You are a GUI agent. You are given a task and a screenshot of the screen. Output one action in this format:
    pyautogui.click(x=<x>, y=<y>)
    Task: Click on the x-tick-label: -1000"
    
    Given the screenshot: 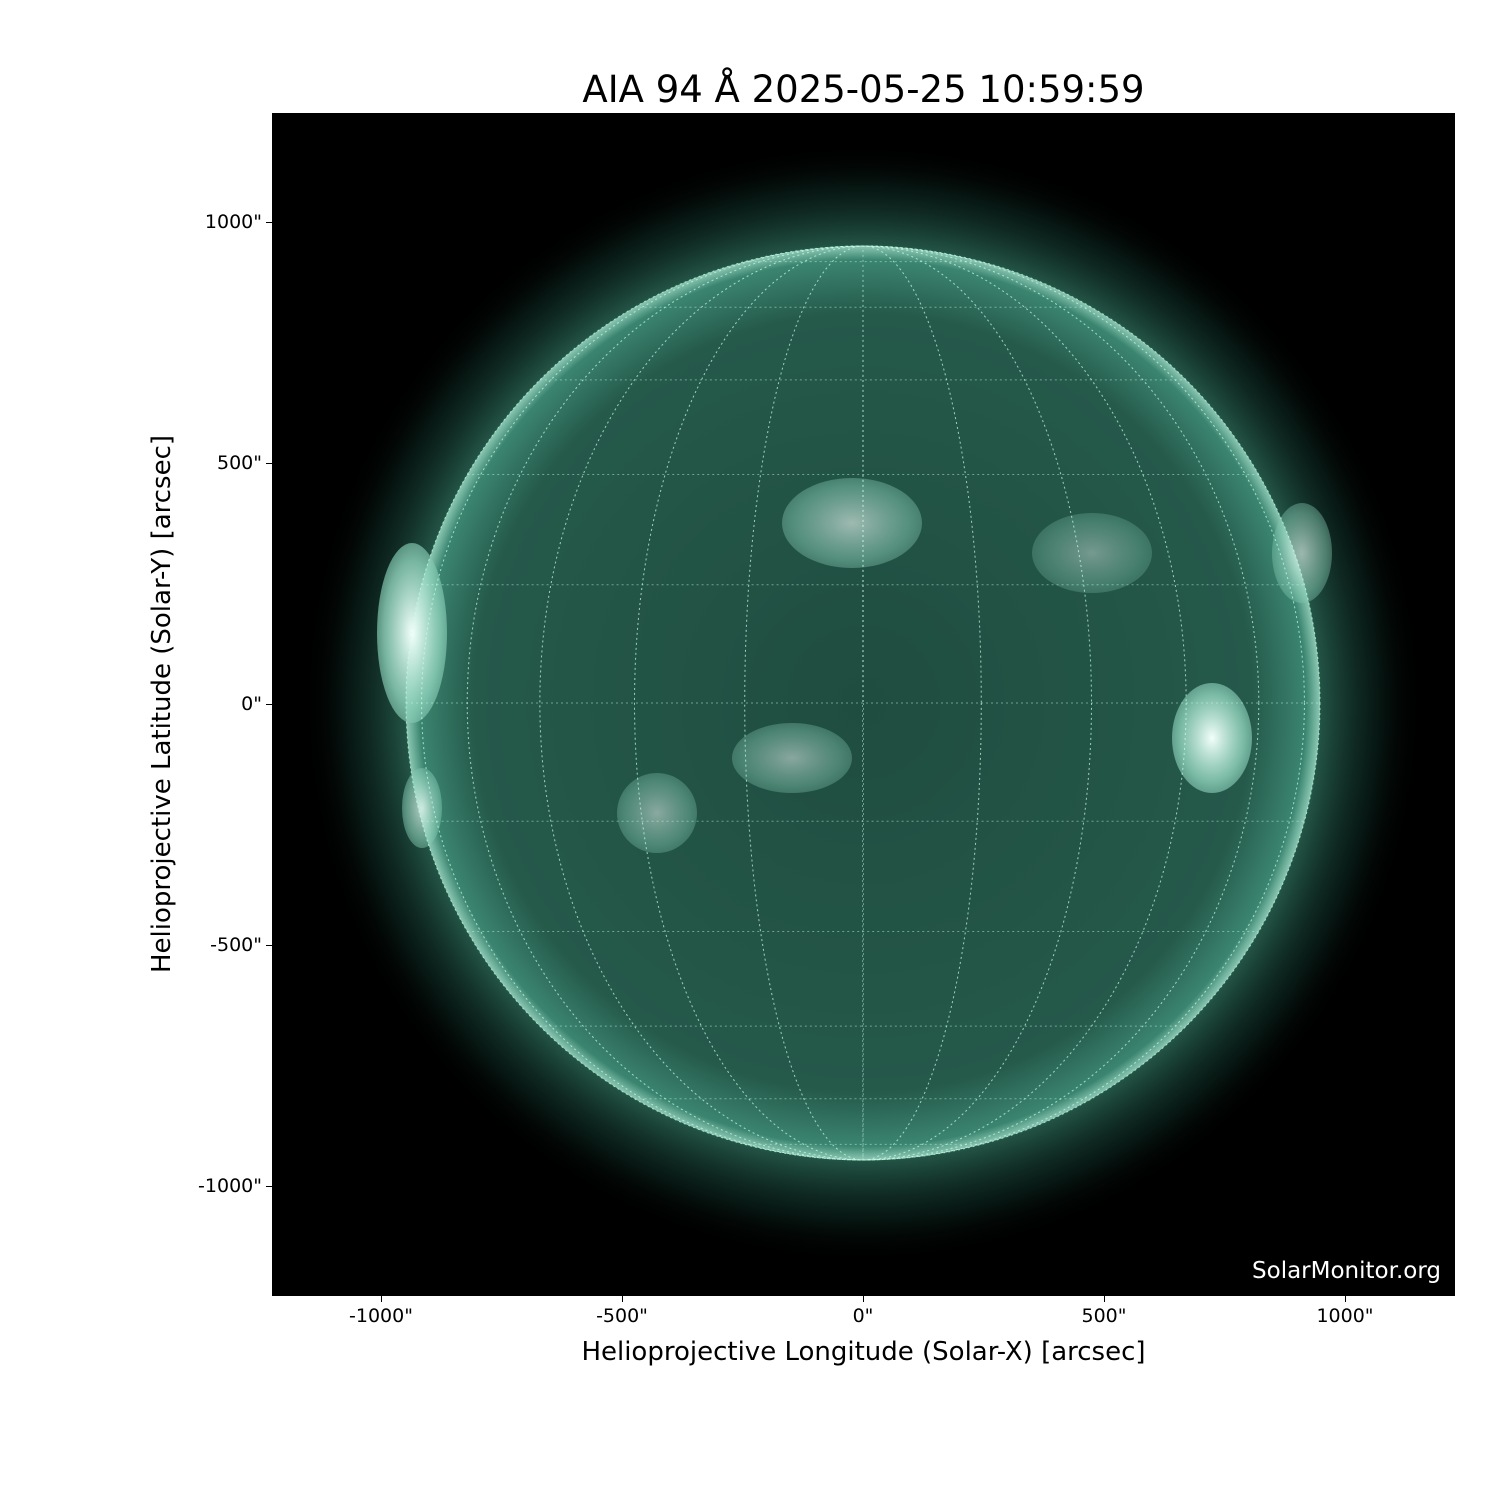 What is the action you would take?
    pyautogui.click(x=381, y=1316)
    